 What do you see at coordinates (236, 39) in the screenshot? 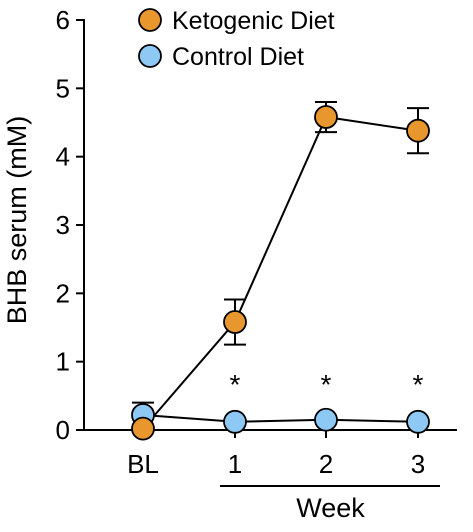
I see `legend: Ketogenic Diet Control Diet` at bounding box center [236, 39].